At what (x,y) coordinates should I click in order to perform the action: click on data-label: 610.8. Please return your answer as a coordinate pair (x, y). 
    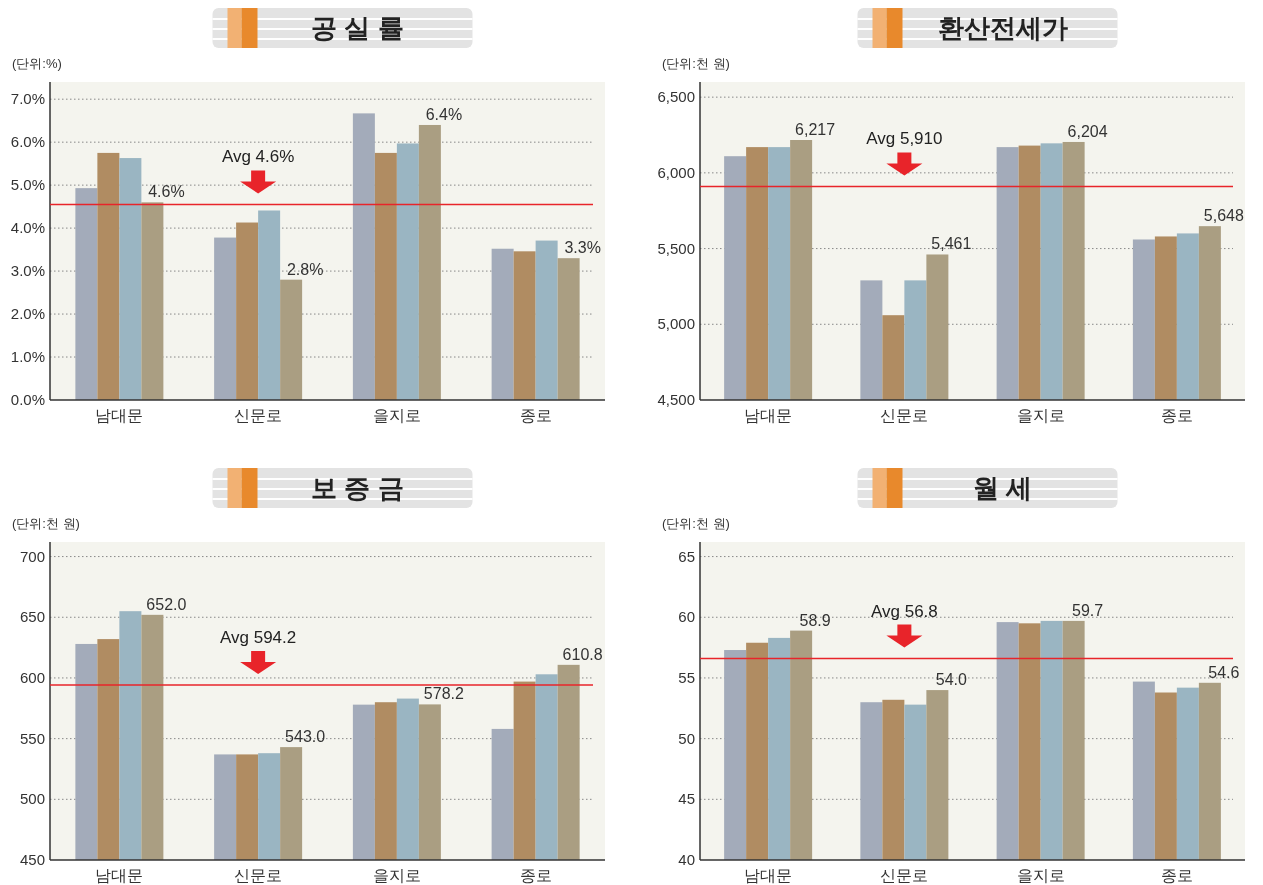
    Looking at the image, I should click on (582, 654).